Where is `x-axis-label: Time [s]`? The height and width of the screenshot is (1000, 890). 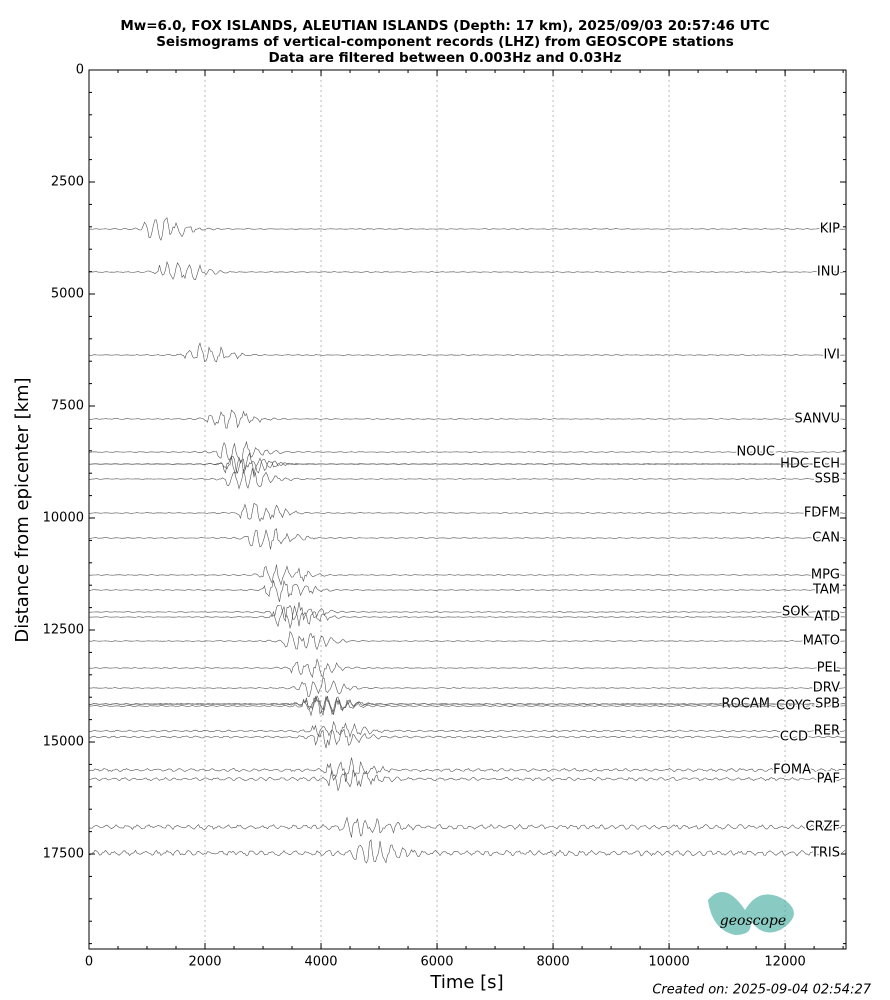 x-axis-label: Time [s] is located at coordinates (466, 982).